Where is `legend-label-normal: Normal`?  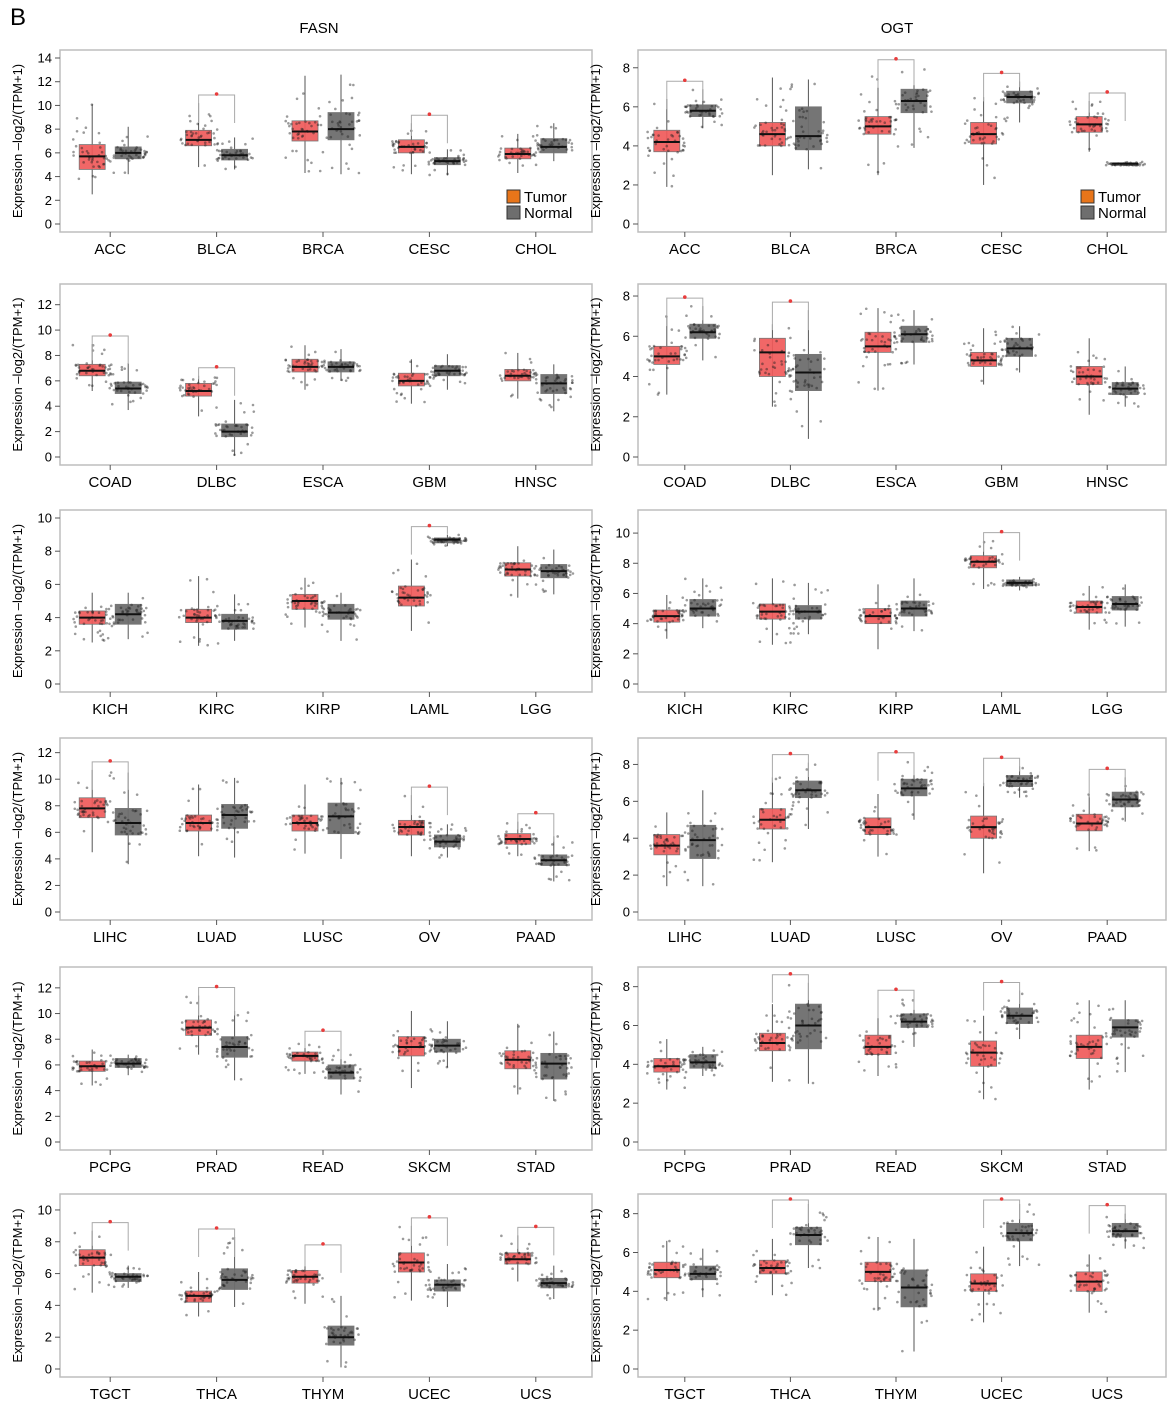
legend-label-normal: Normal is located at coordinates (1122, 213).